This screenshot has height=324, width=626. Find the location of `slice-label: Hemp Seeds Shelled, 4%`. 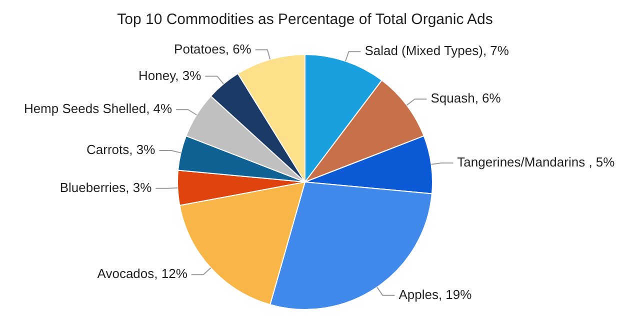

slice-label: Hemp Seeds Shelled, 4% is located at coordinates (98, 108).